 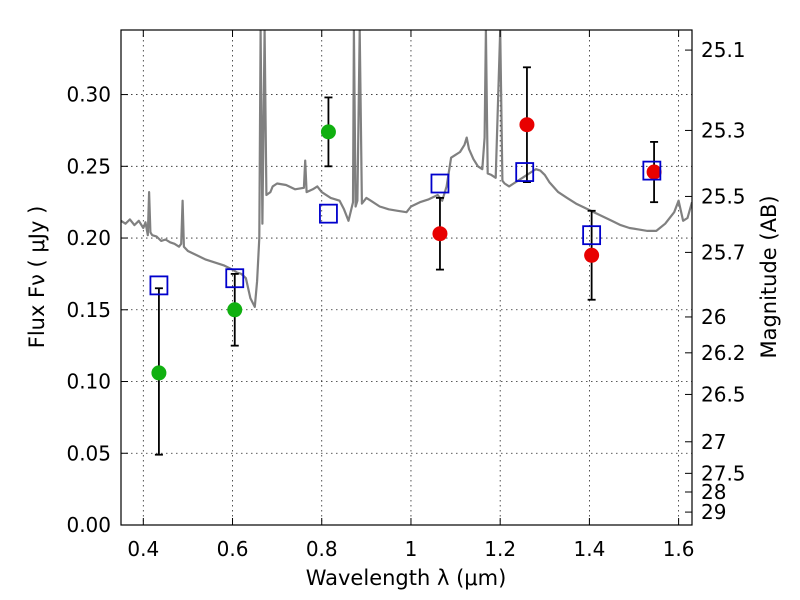 What do you see at coordinates (322, 549) in the screenshot?
I see `x-tick-label: 0.8` at bounding box center [322, 549].